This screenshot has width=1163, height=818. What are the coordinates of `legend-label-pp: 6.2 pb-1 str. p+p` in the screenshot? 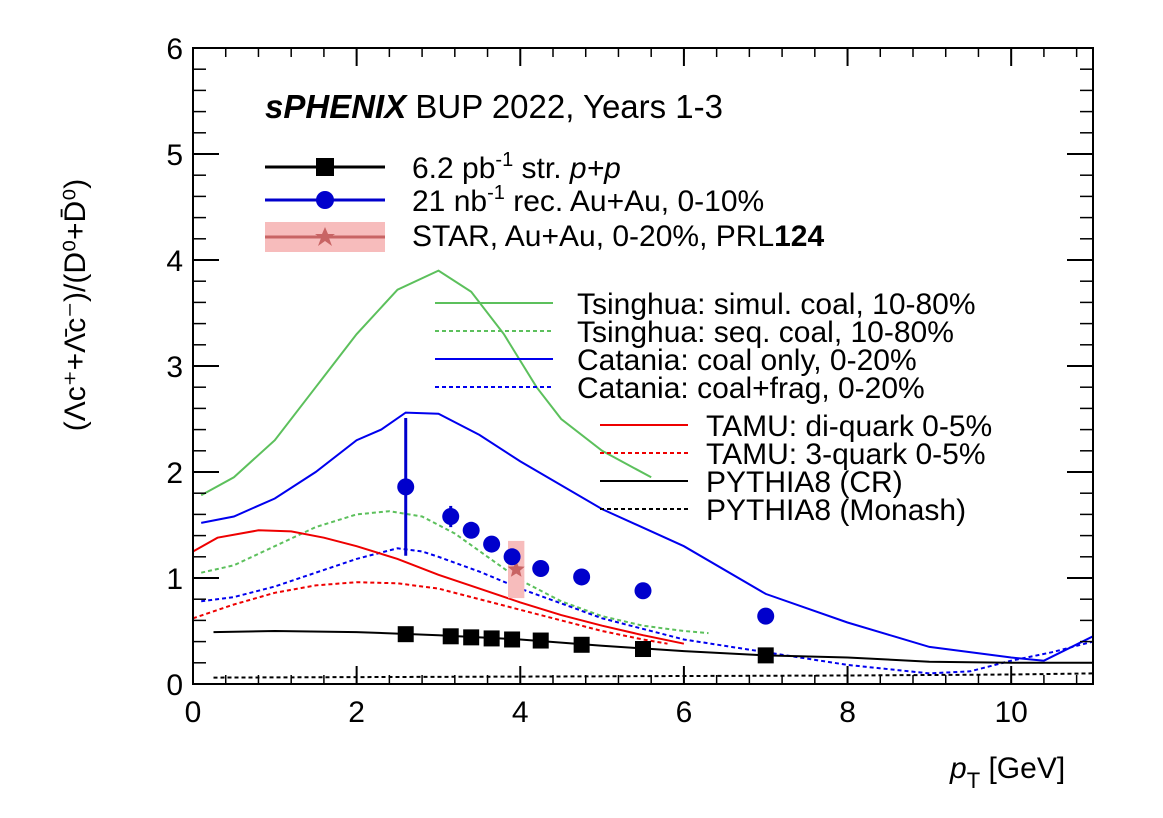 It's located at (516, 167).